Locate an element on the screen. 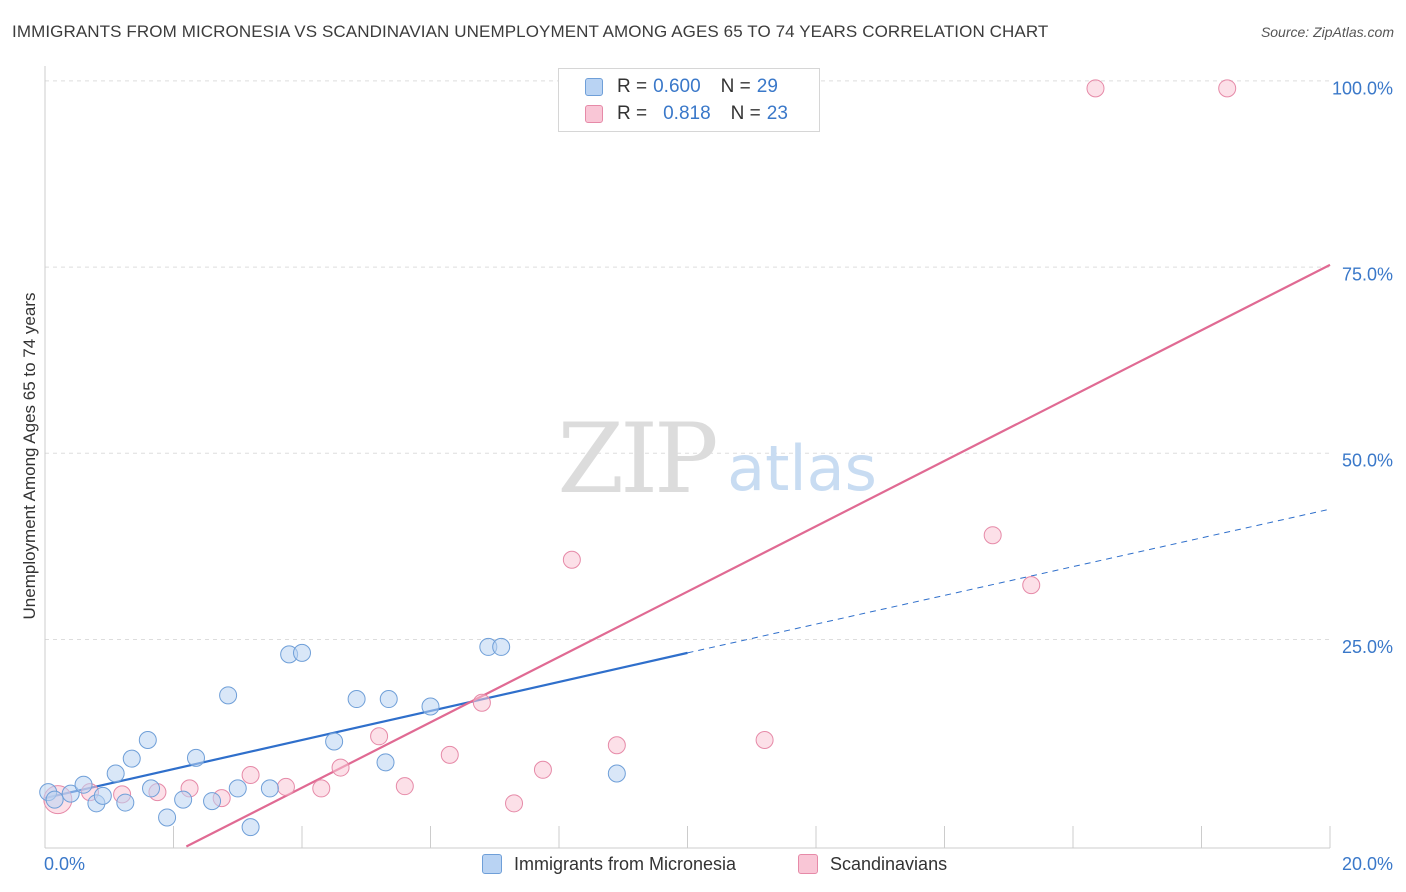  watermark-zip: ZIP is located at coordinates (636, 459).